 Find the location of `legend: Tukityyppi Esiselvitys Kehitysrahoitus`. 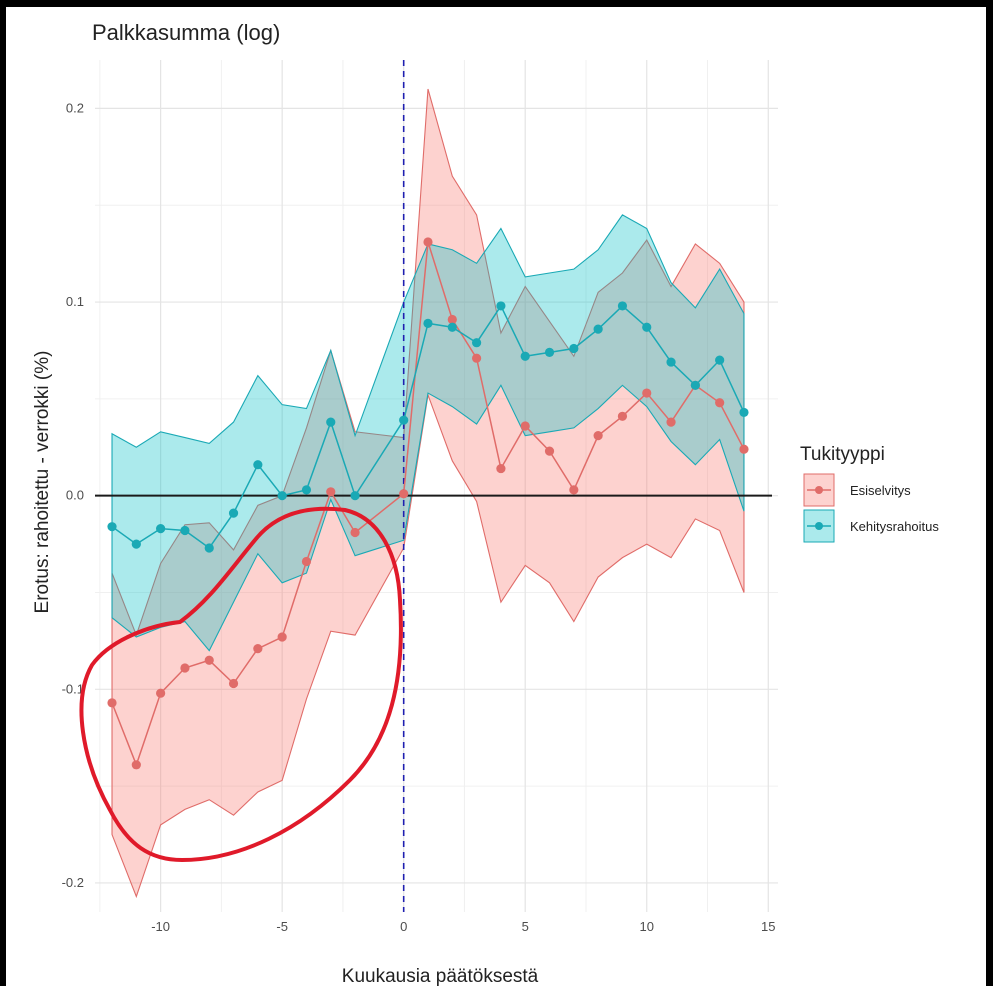

legend: Tukityyppi Esiselvitys Kehitysrahoitus is located at coordinates (869, 493).